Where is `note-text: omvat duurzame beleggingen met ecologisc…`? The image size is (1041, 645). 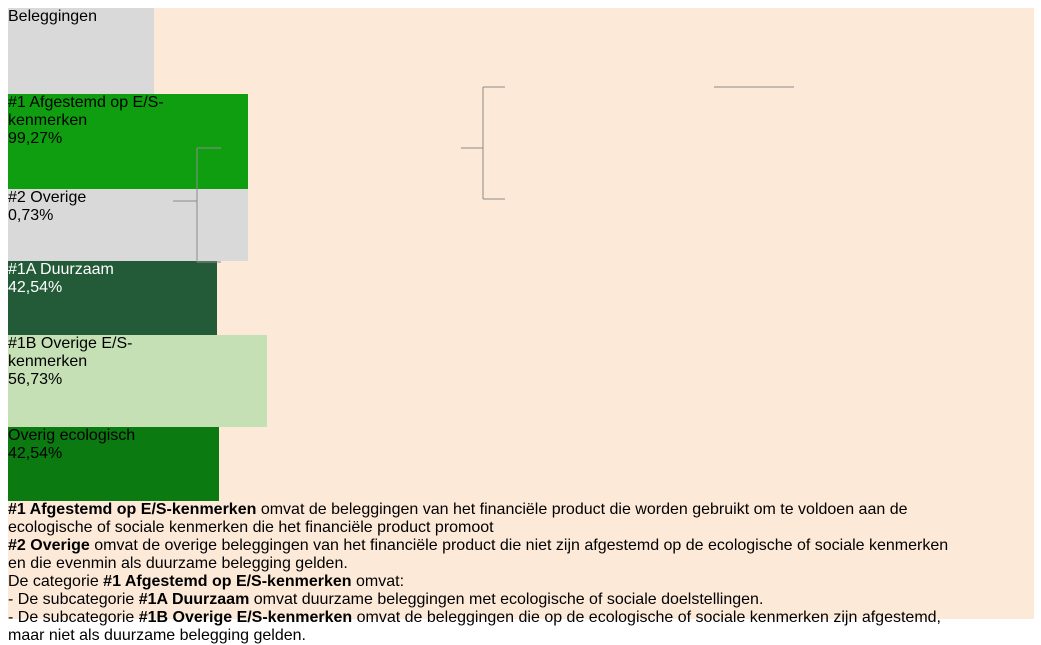
note-text: omvat duurzame beleggingen met ecologisc… is located at coordinates (506, 599).